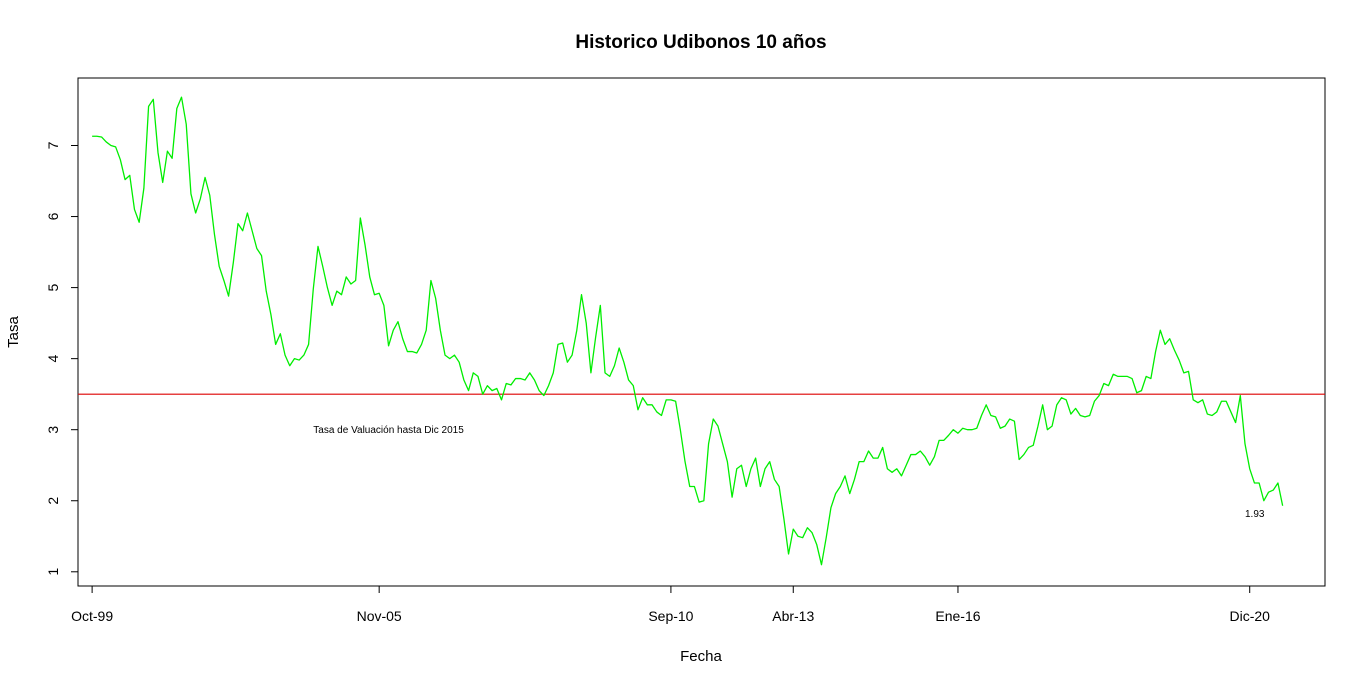 This screenshot has height=685, width=1366. What do you see at coordinates (53, 501) in the screenshot?
I see `y-tick-label: 2` at bounding box center [53, 501].